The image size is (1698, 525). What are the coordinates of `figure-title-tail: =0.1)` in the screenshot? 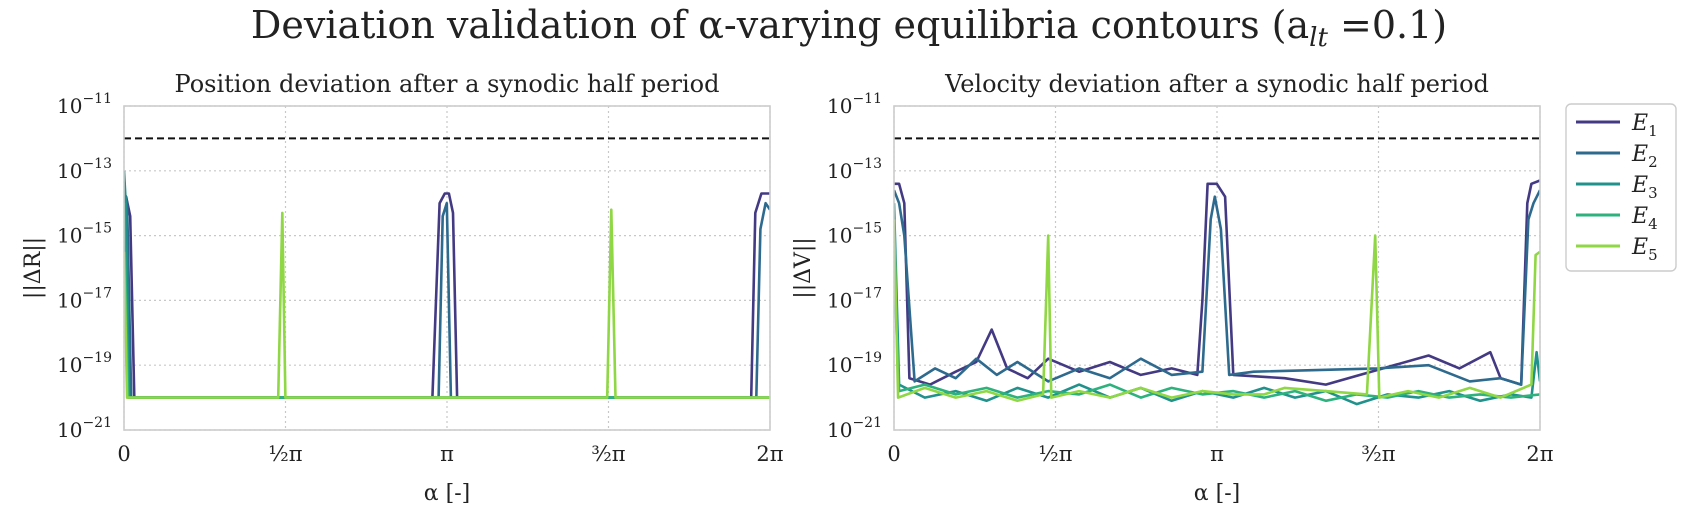 It's located at (1387, 25).